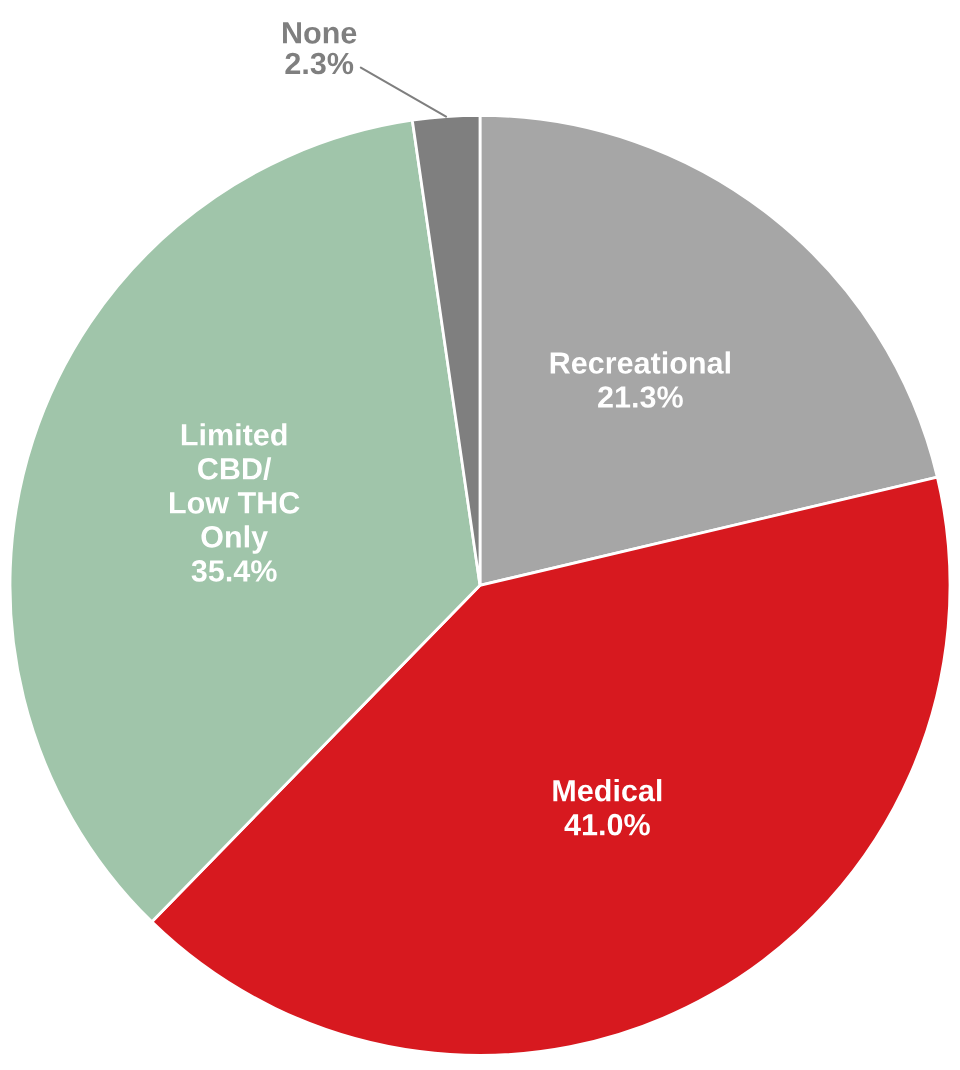  Describe the element at coordinates (234, 571) in the screenshot. I see `data-label: 35.4%` at that location.